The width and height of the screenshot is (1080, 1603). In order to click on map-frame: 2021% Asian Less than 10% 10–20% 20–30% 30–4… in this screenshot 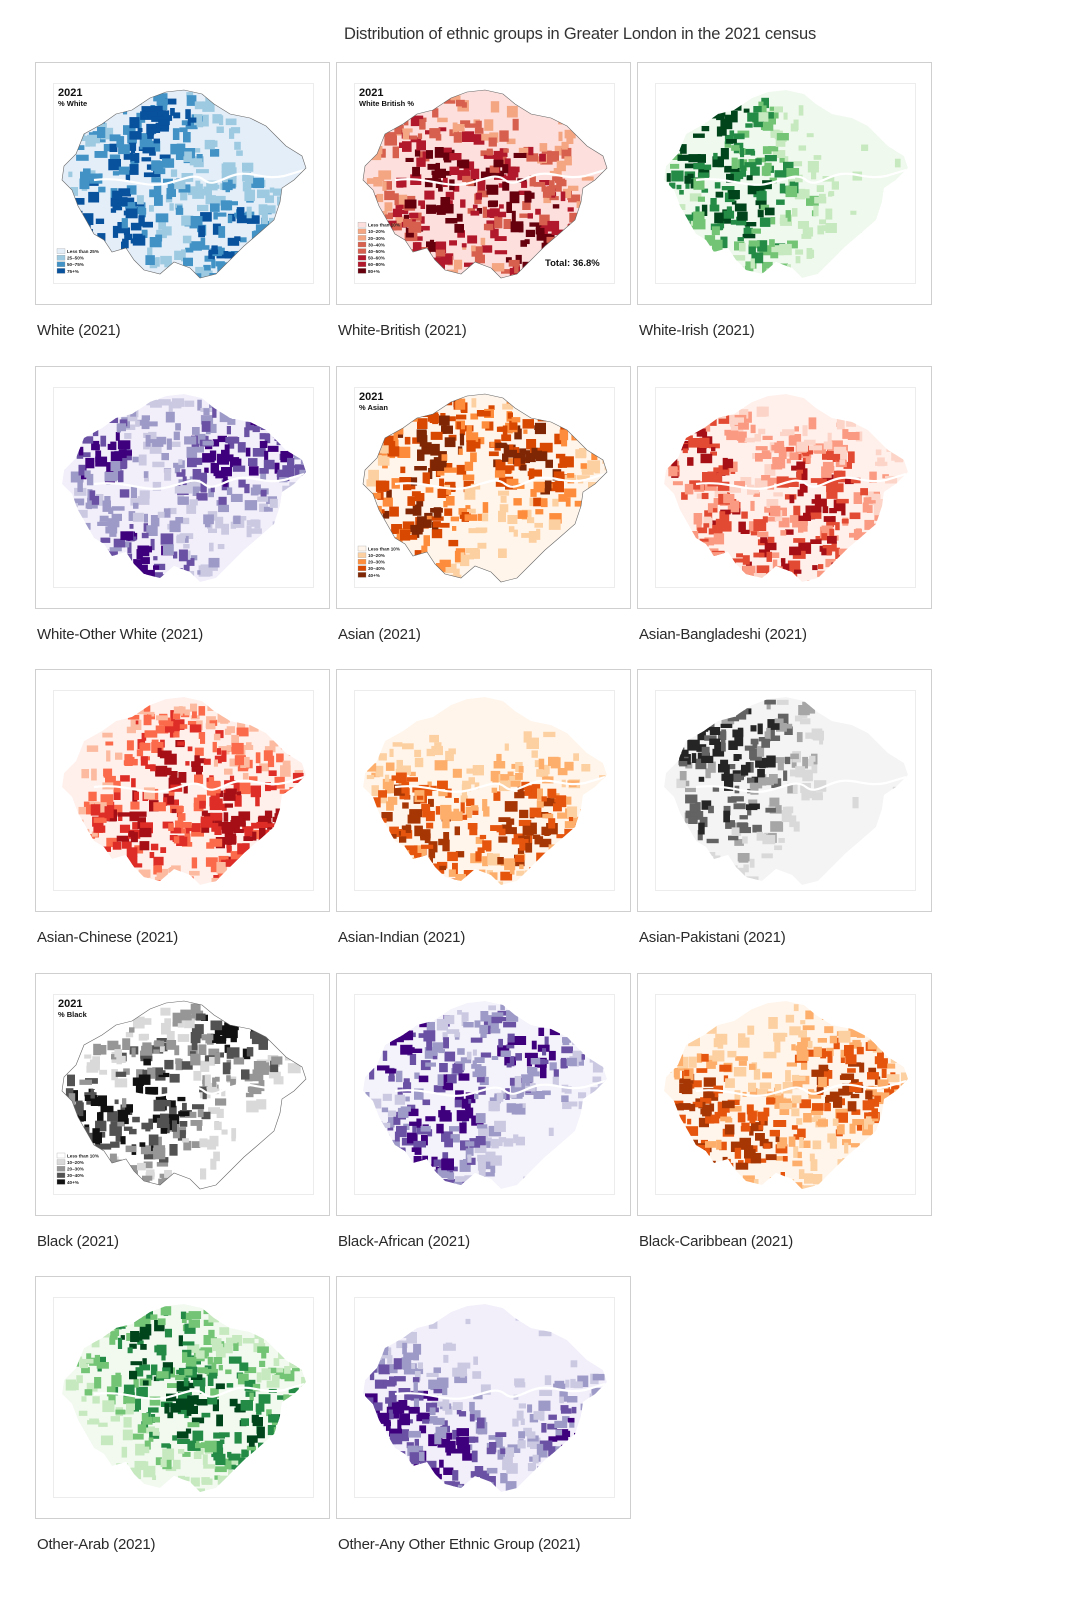, I will do `click(483, 487)`.